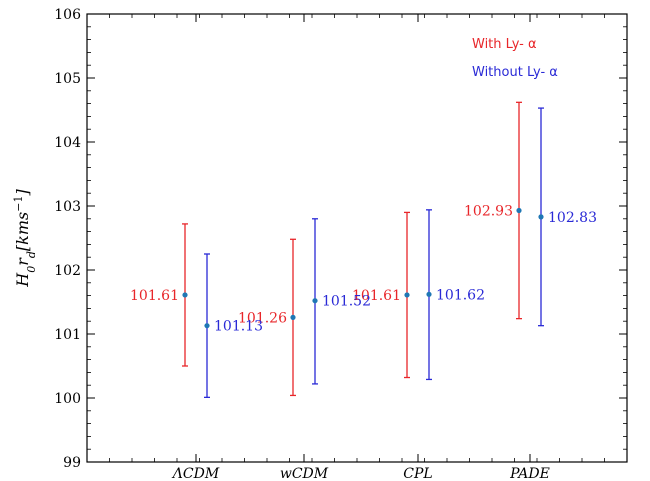  Describe the element at coordinates (72, 463) in the screenshot. I see `y-tick-label: 99` at that location.